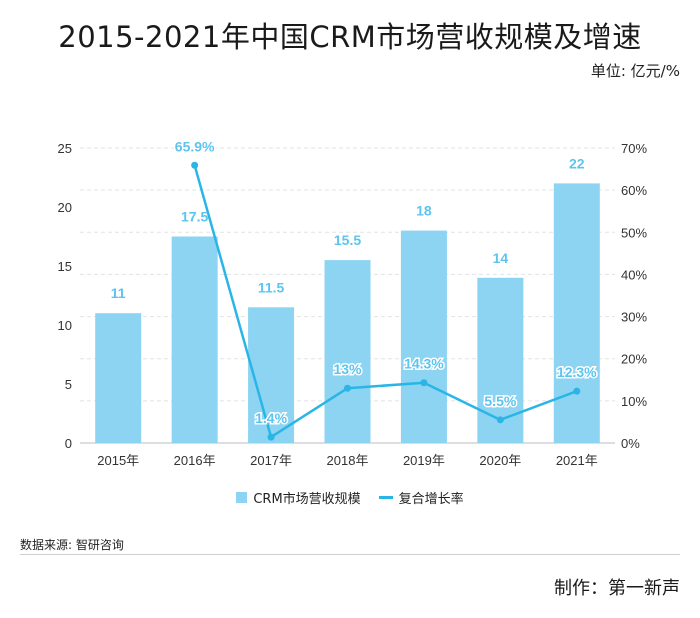 This screenshot has height=618, width=700. What do you see at coordinates (634, 317) in the screenshot?
I see `y-right-tick-label: 30%` at bounding box center [634, 317].